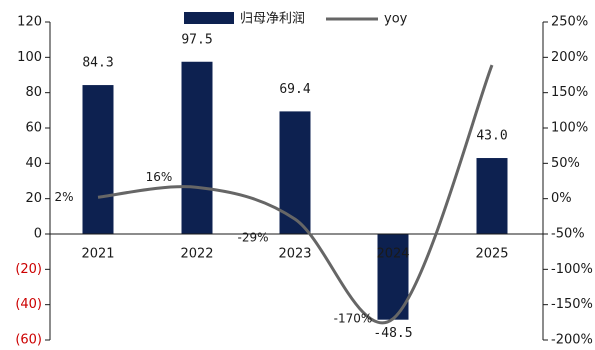  What do you see at coordinates (209, 18) in the screenshot?
I see `legend-swatch-bars` at bounding box center [209, 18].